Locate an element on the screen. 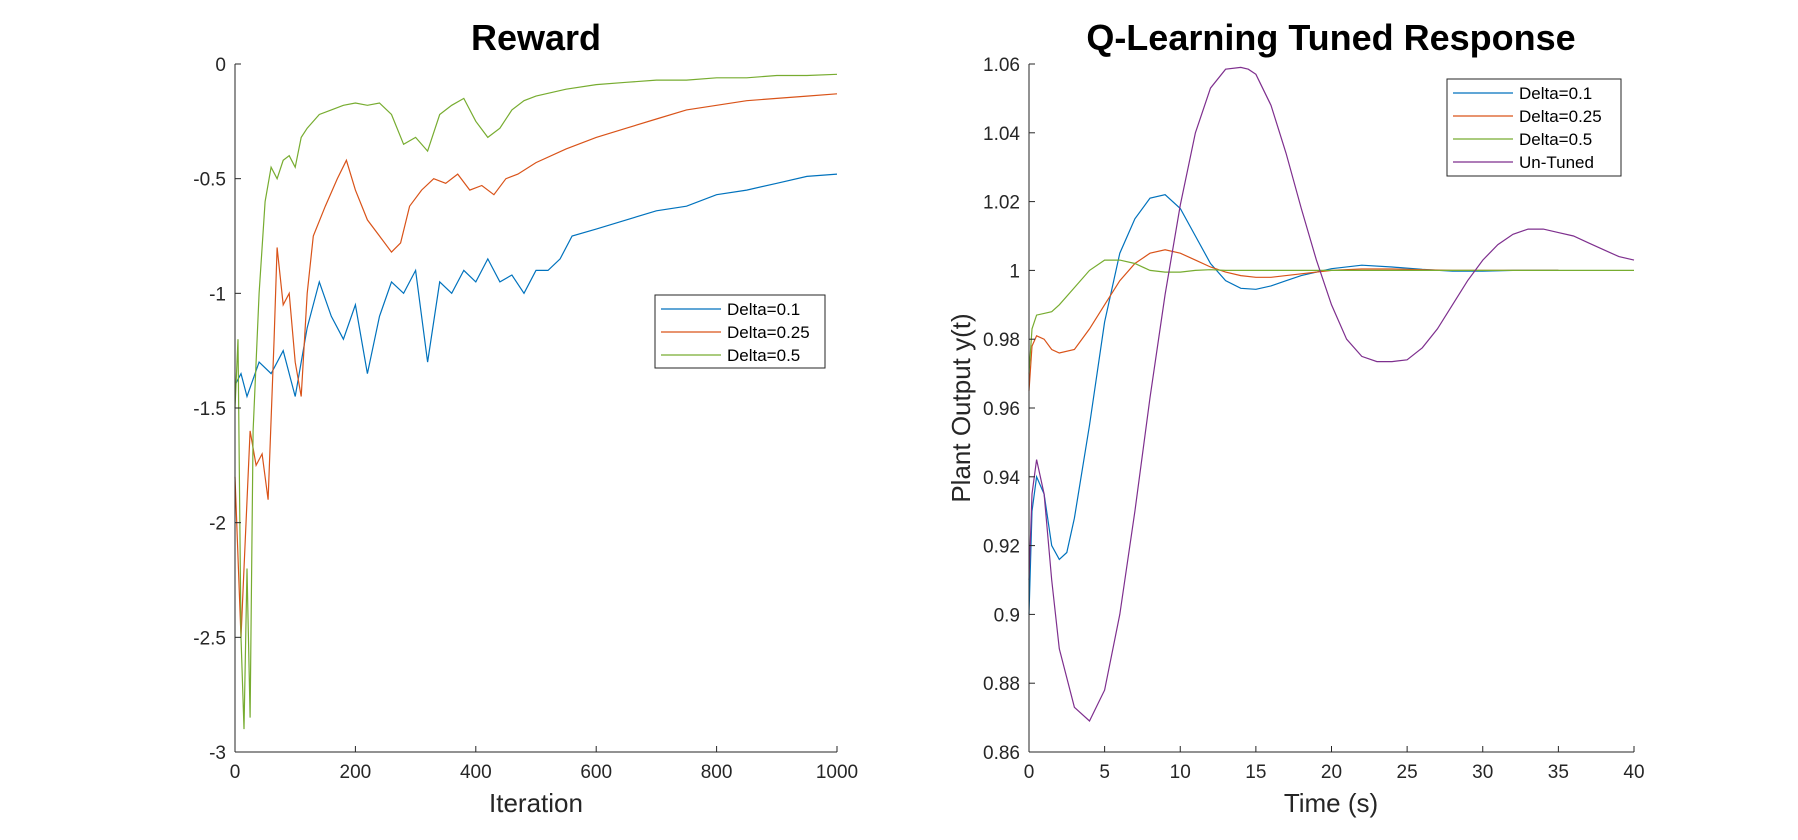 Image resolution: width=1798 pixels, height=840 pixels. y-ticks: -3 -2.5 -2 -1.5 -1 -0.5 0 is located at coordinates (217, 409).